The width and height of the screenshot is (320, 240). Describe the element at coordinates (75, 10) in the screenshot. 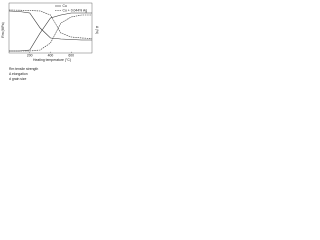

I see `legend-label: Cu + 0.044% Ag` at that location.